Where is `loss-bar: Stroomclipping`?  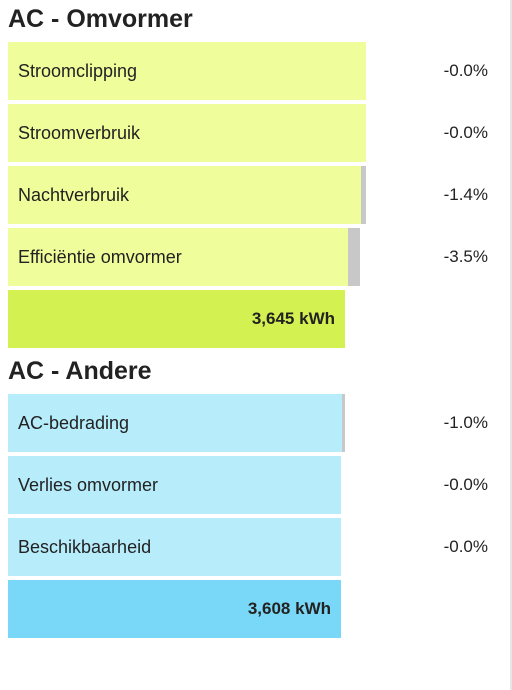 loss-bar: Stroomclipping is located at coordinates (187, 71).